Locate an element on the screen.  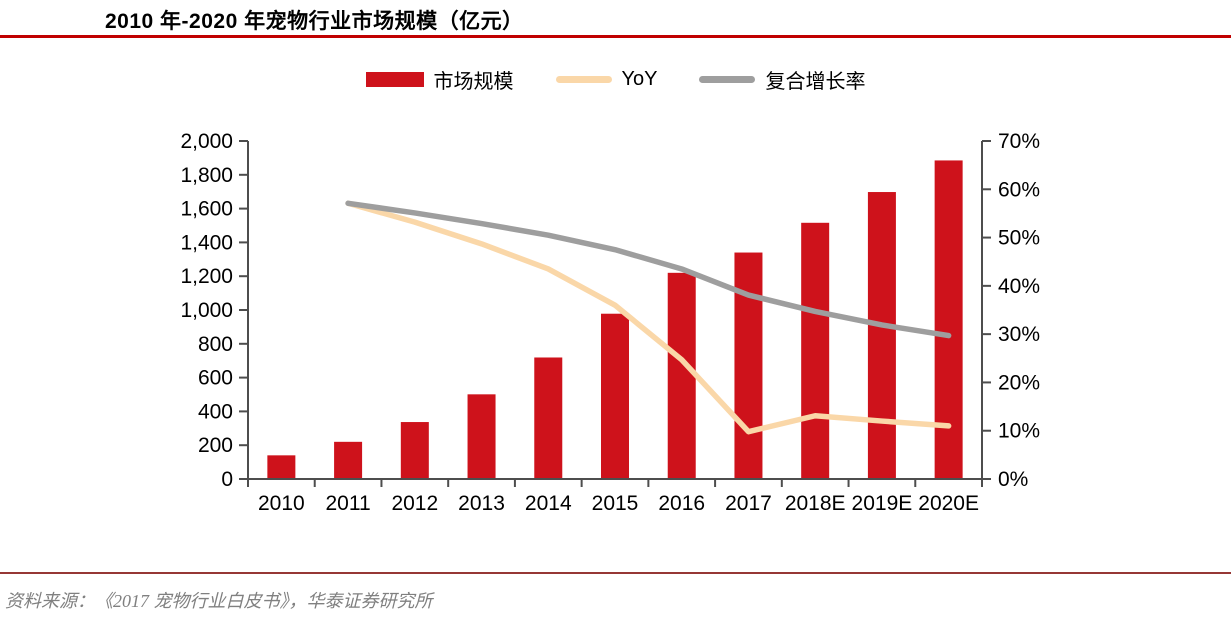
left-axis-tick-label: 1,800 is located at coordinates (206, 175).